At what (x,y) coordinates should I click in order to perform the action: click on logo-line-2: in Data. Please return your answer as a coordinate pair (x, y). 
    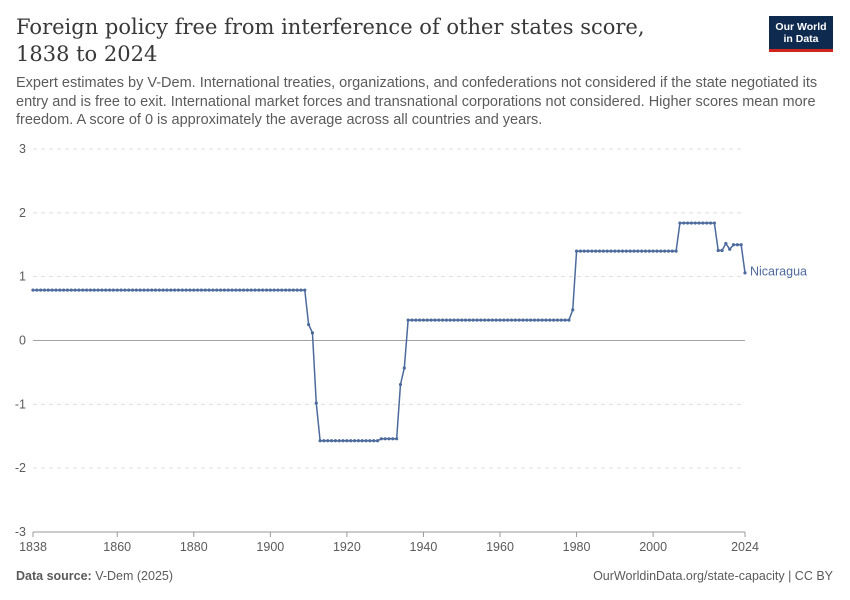
    Looking at the image, I should click on (801, 39).